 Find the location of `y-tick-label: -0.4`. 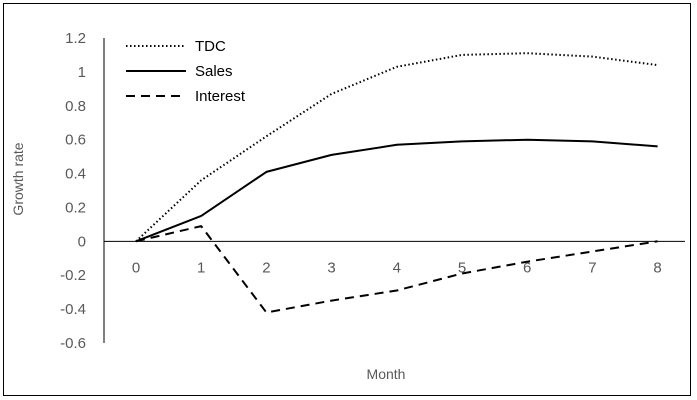

y-tick-label: -0.4 is located at coordinates (73, 309).